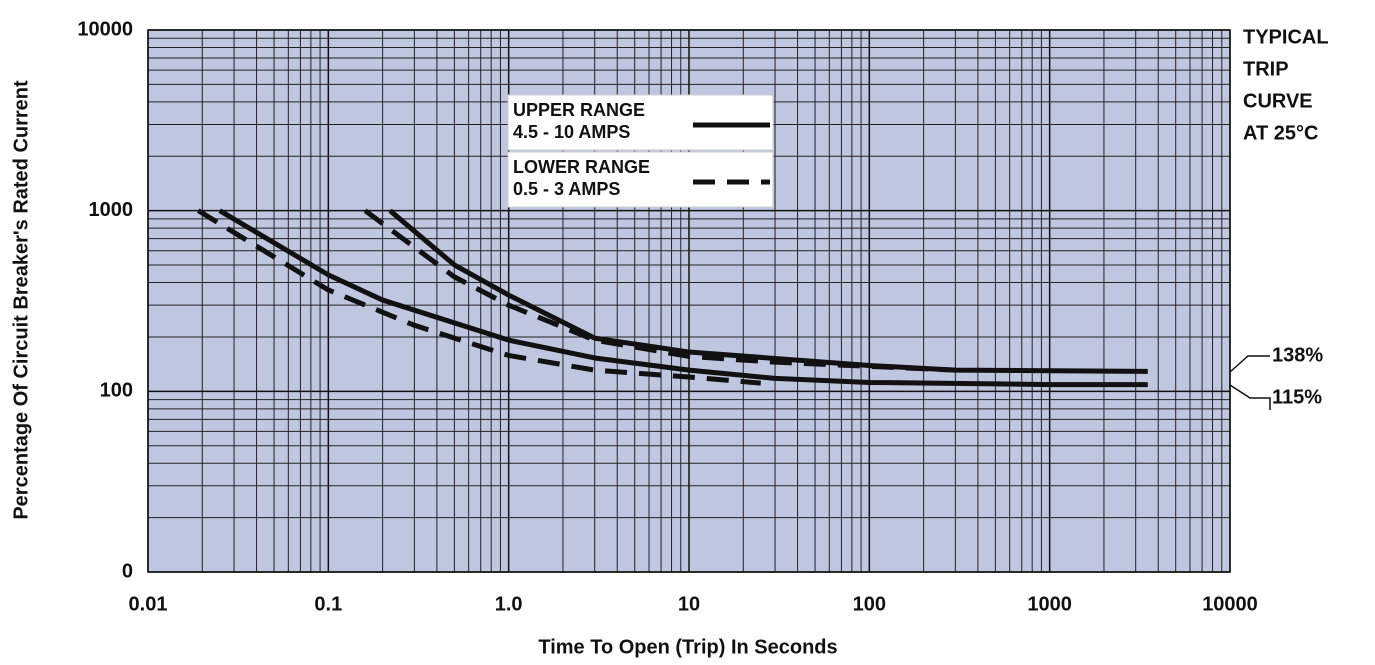  Describe the element at coordinates (1286, 85) in the screenshot. I see `note: TYPICAL TRIP CURVE AT 25°C` at that location.